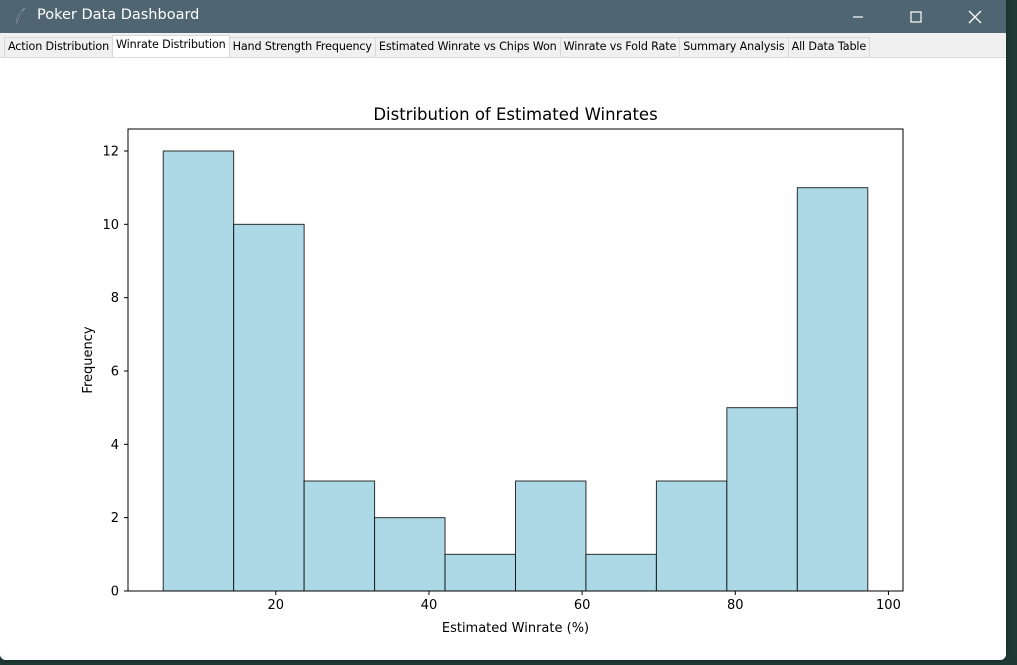 The image size is (1017, 665). I want to click on close-icon, so click(975, 16).